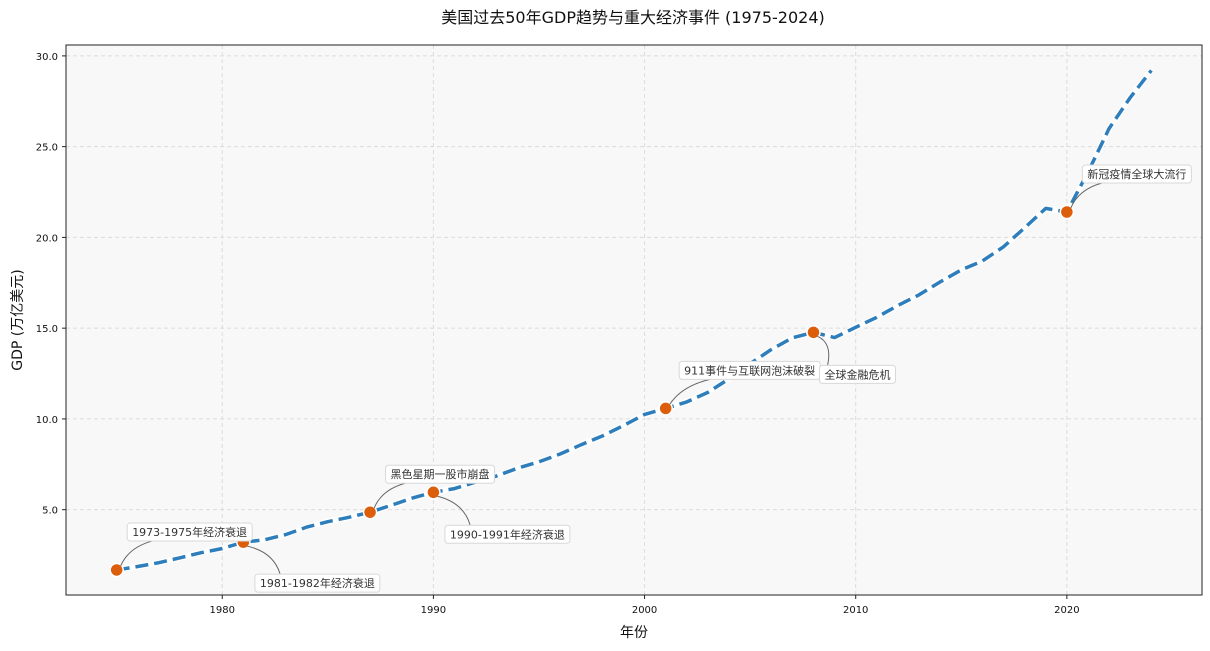  What do you see at coordinates (47, 57) in the screenshot?
I see `y-tick-label: 30.0` at bounding box center [47, 57].